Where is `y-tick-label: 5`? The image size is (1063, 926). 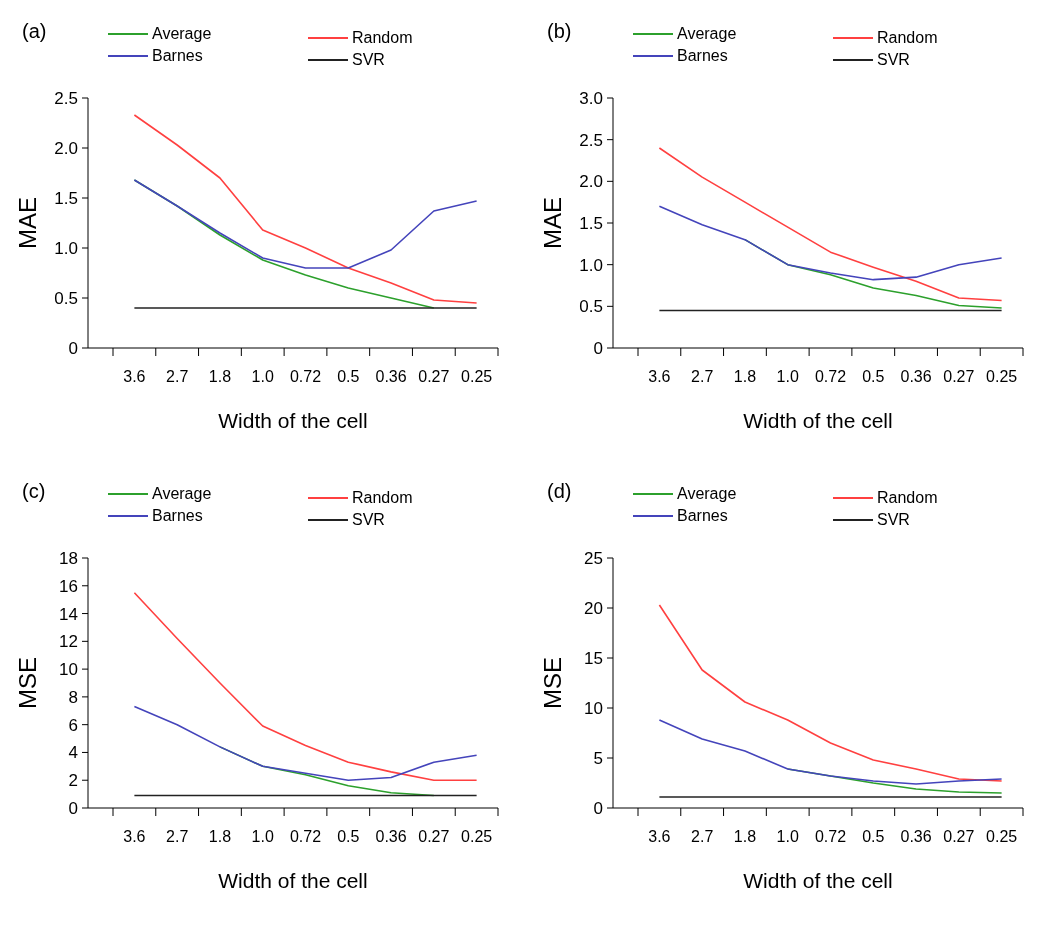 y-tick-label: 5 is located at coordinates (598, 758).